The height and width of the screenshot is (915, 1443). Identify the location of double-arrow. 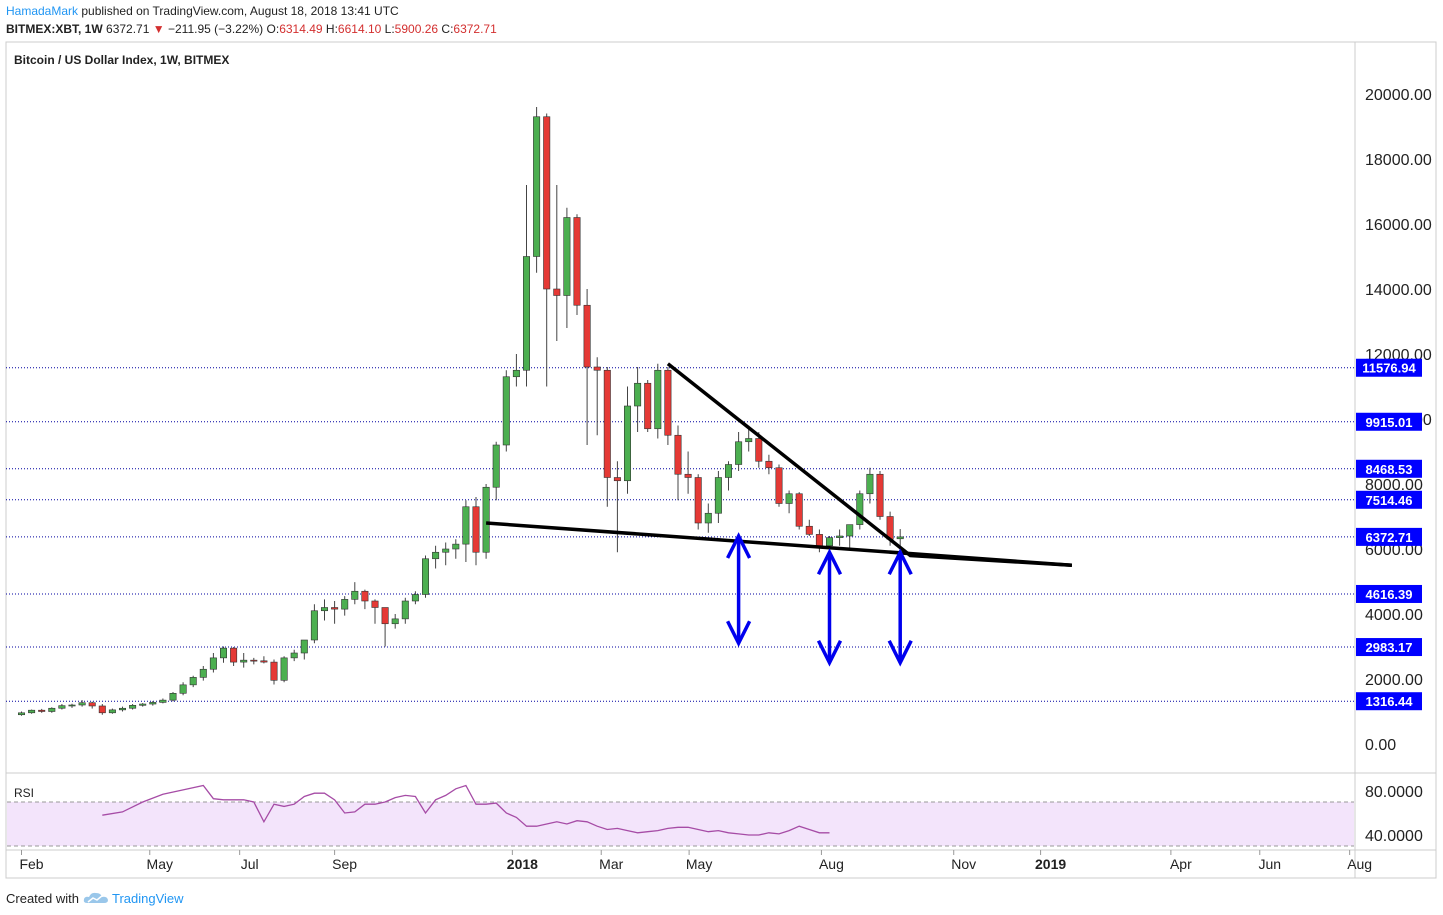
(829, 607).